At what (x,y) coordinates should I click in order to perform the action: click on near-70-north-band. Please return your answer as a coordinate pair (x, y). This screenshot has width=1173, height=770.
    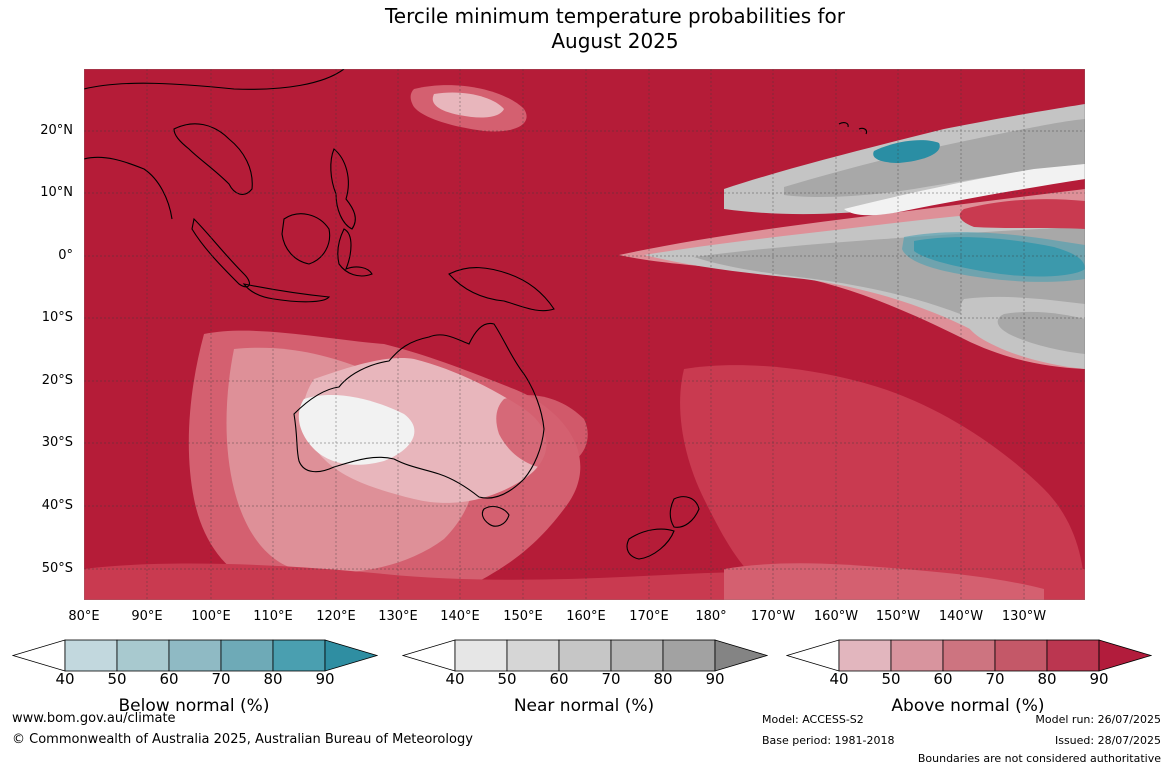
    Looking at the image, I should click on (934, 158).